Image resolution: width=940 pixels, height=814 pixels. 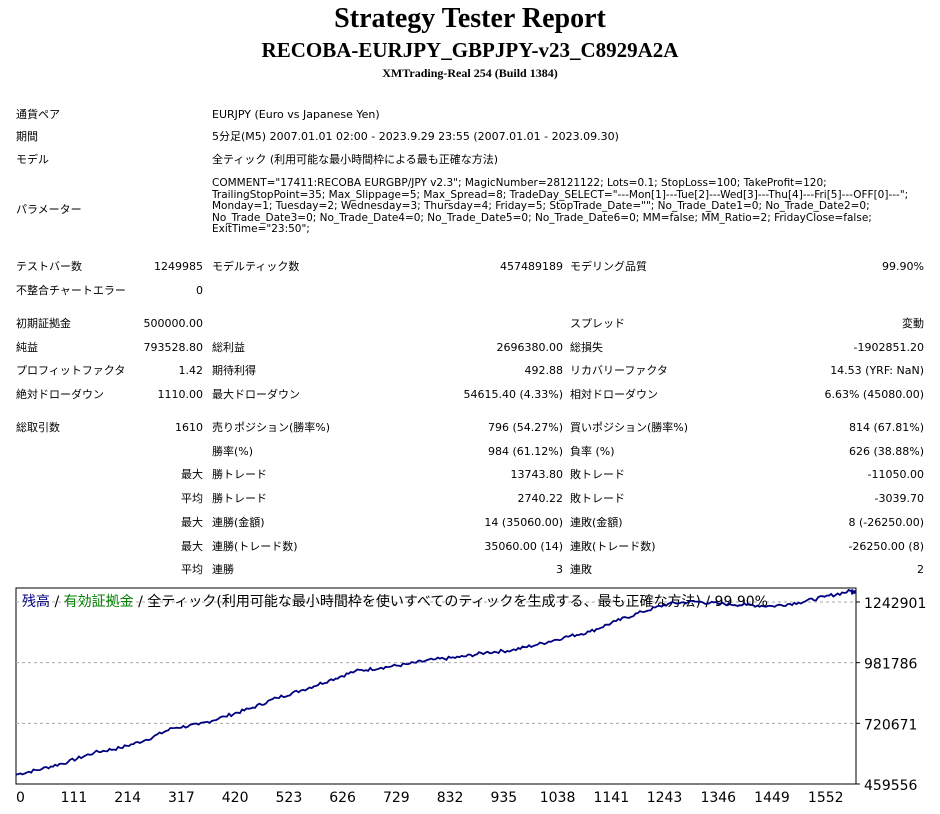 I want to click on long-label: 買いポジション(勝率%), so click(x=629, y=427).